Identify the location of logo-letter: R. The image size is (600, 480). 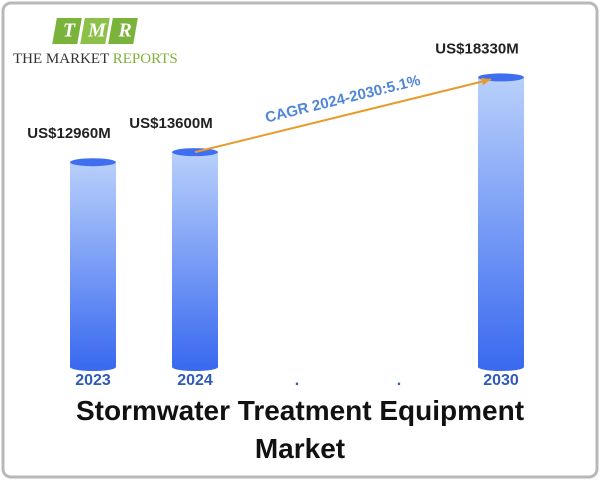
(124, 31).